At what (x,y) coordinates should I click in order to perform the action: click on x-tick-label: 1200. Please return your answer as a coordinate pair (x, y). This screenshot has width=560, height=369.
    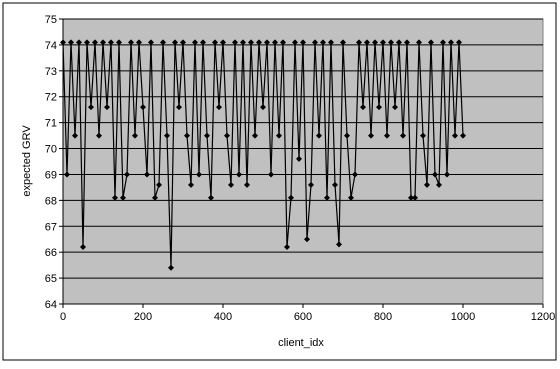
    Looking at the image, I should click on (543, 317).